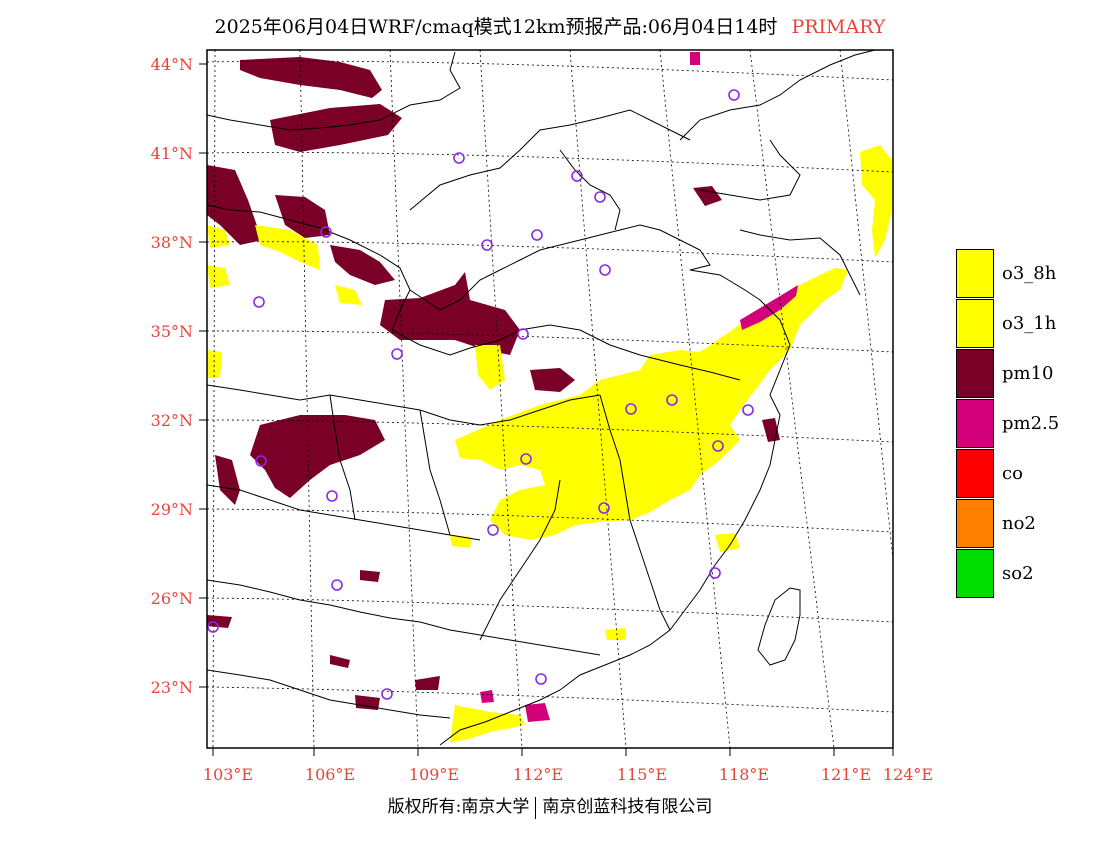  I want to click on copyright-divider, so click(536, 807).